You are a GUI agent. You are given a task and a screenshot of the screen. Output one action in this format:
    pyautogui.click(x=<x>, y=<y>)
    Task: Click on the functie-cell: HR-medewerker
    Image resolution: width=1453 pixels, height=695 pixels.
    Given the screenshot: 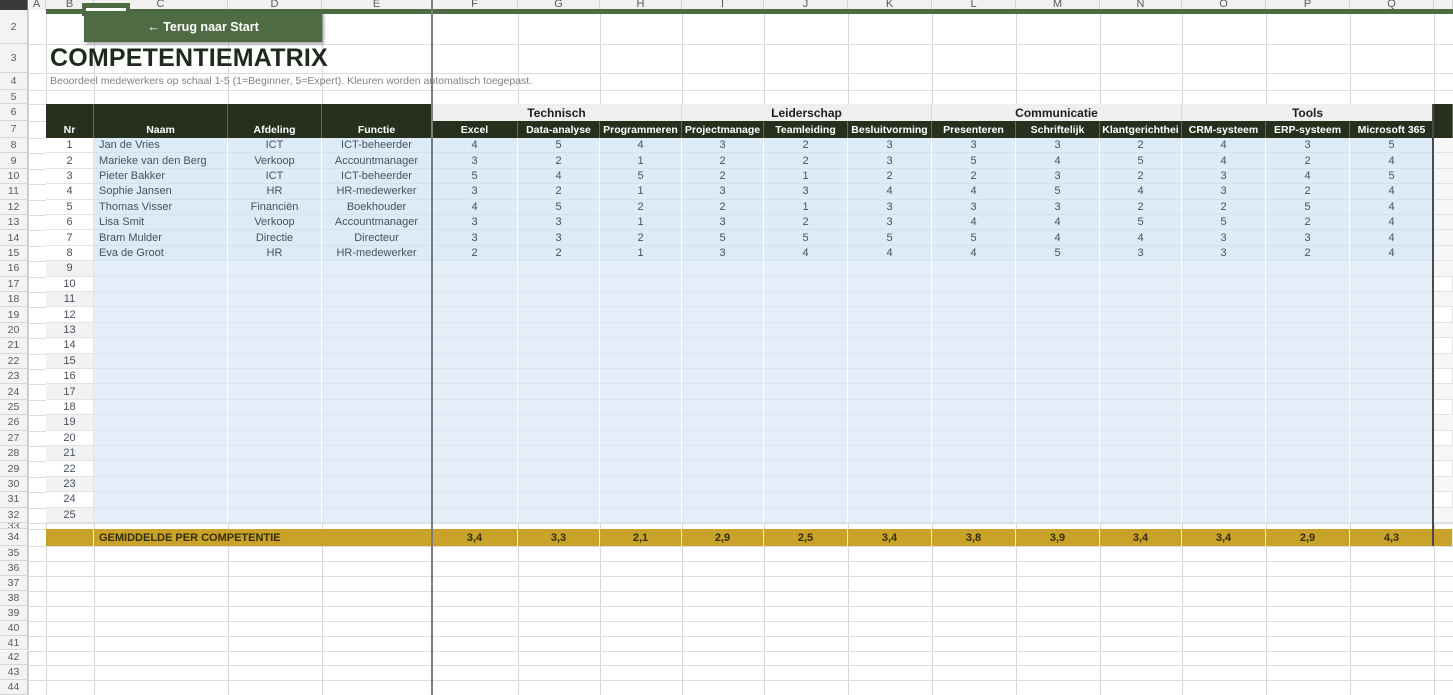 What is the action you would take?
    pyautogui.click(x=377, y=192)
    